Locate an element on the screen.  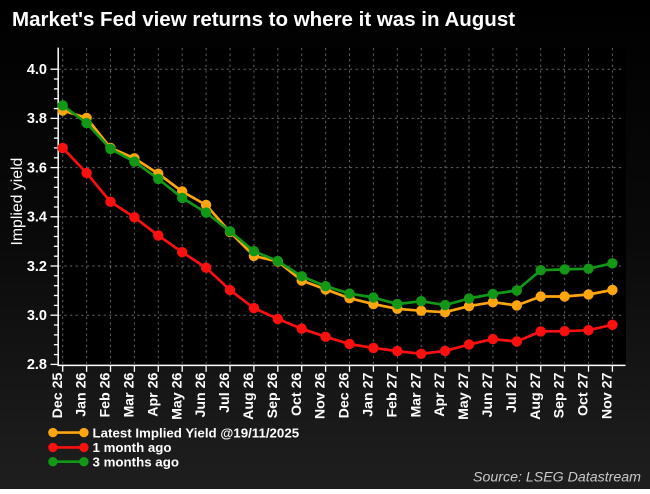
svg-text:Latest Implied Yield @19/11/20: Latest Implied Yield @19/11/2025 is located at coordinates (196, 432).